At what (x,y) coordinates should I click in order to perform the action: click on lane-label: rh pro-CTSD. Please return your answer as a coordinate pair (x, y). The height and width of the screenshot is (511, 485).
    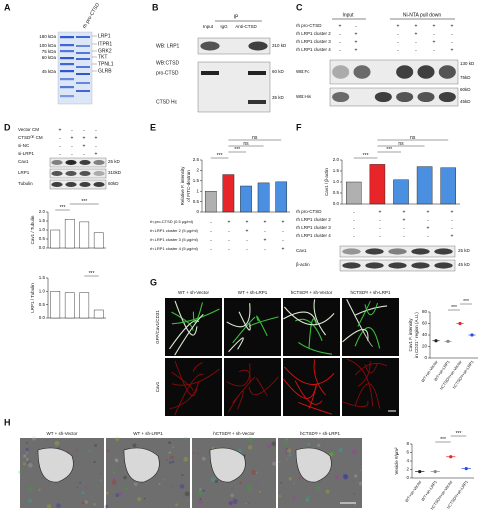
    Looking at the image, I should click on (92, 16).